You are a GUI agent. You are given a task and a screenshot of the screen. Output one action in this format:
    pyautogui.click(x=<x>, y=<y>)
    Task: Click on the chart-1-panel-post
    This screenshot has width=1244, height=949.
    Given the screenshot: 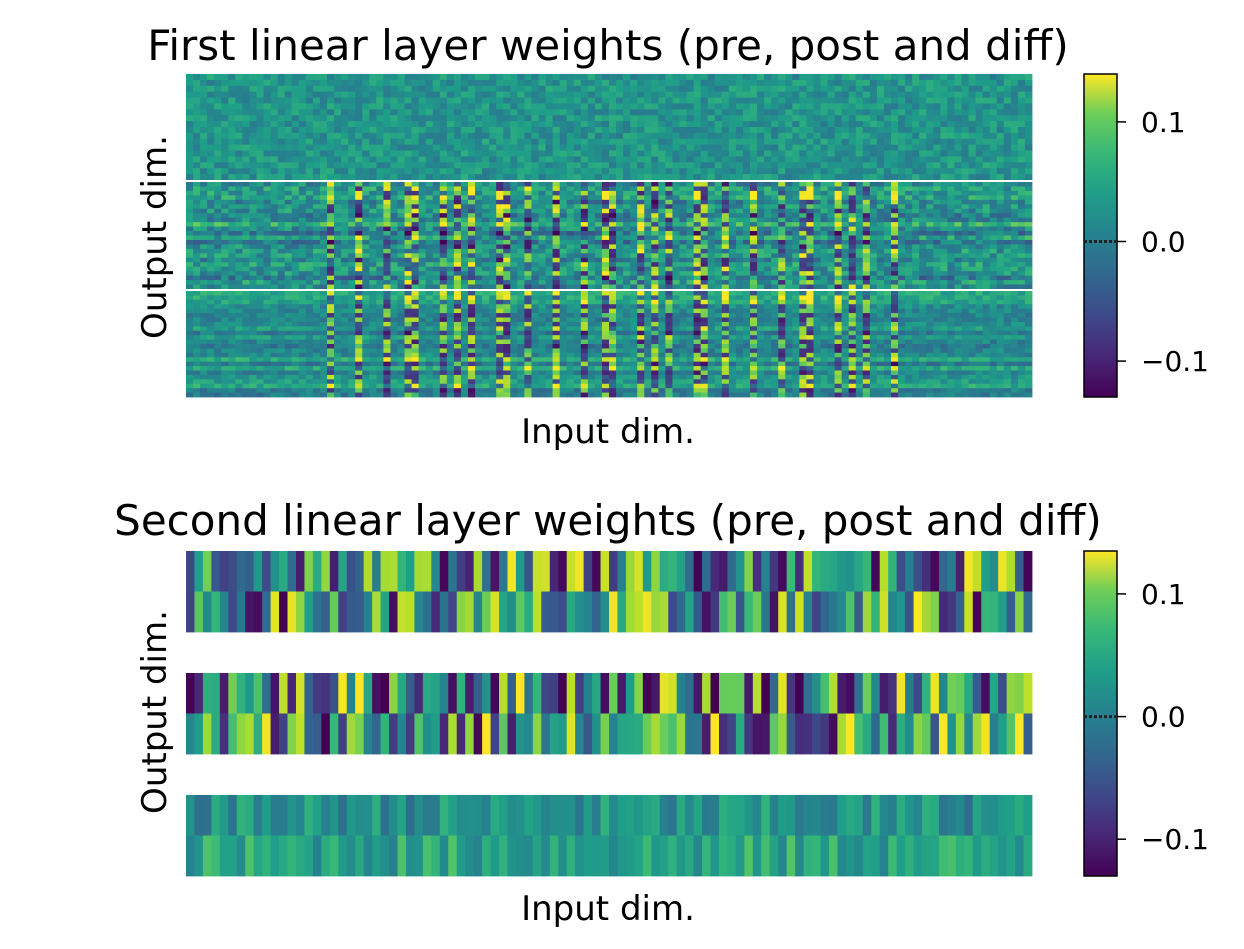 What is the action you would take?
    pyautogui.click(x=609, y=236)
    